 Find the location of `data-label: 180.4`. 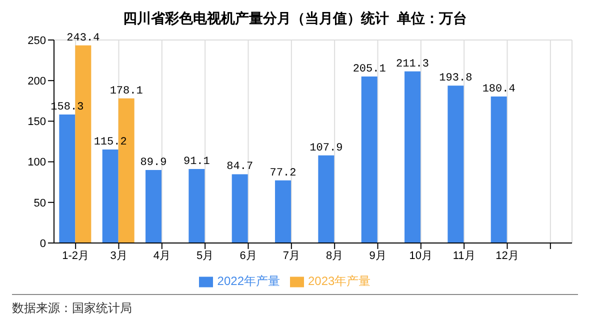

data-label: 180.4 is located at coordinates (499, 90).